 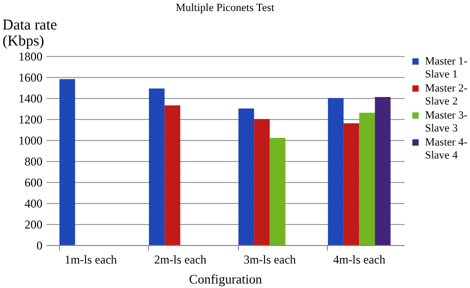 What do you see at coordinates (30, 141) in the screenshot?
I see `y-tick-label: 1000` at bounding box center [30, 141].